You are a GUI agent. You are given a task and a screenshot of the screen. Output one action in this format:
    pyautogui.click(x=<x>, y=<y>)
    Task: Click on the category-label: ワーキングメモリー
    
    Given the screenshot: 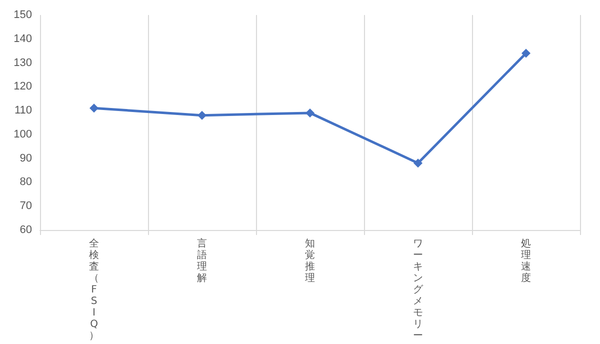 What is the action you would take?
    pyautogui.click(x=418, y=290)
    